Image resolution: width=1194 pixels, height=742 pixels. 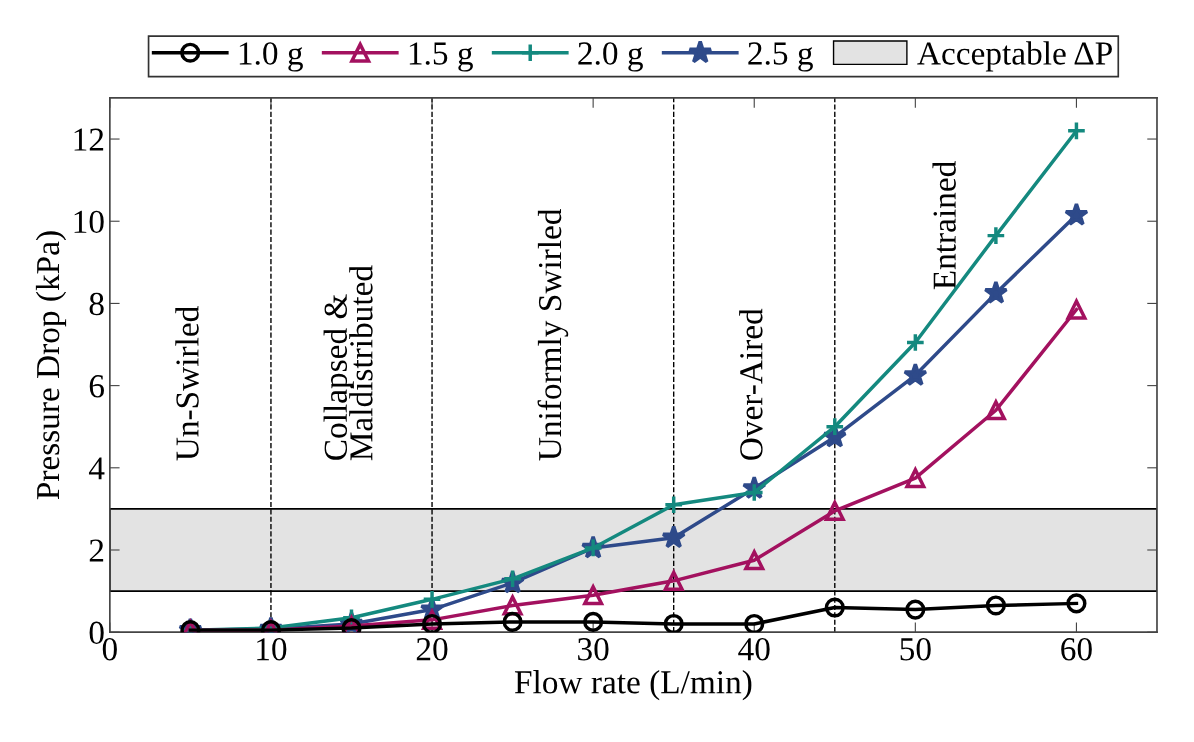 What do you see at coordinates (89, 139) in the screenshot?
I see `y-tick-label: 12` at bounding box center [89, 139].